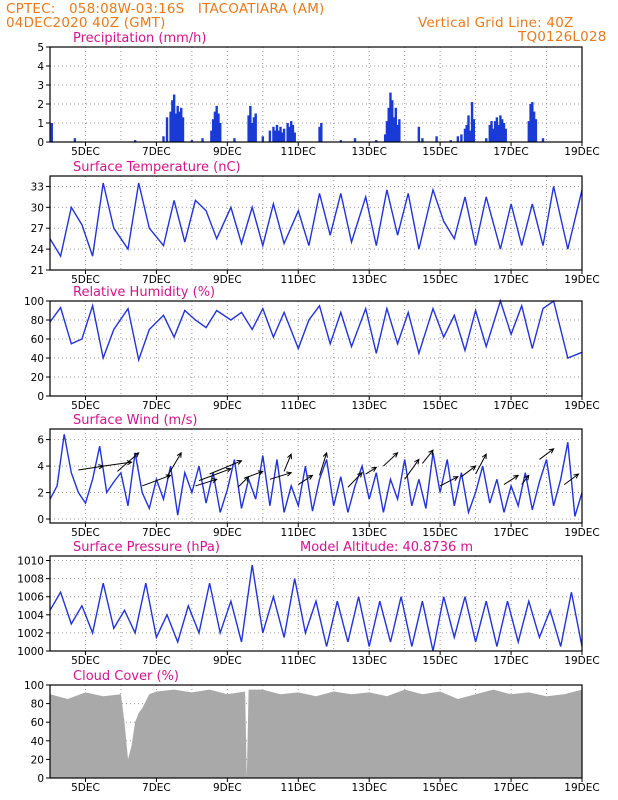 The height and width of the screenshot is (800, 618). I want to click on y-tick-label: 1010, so click(30, 562).